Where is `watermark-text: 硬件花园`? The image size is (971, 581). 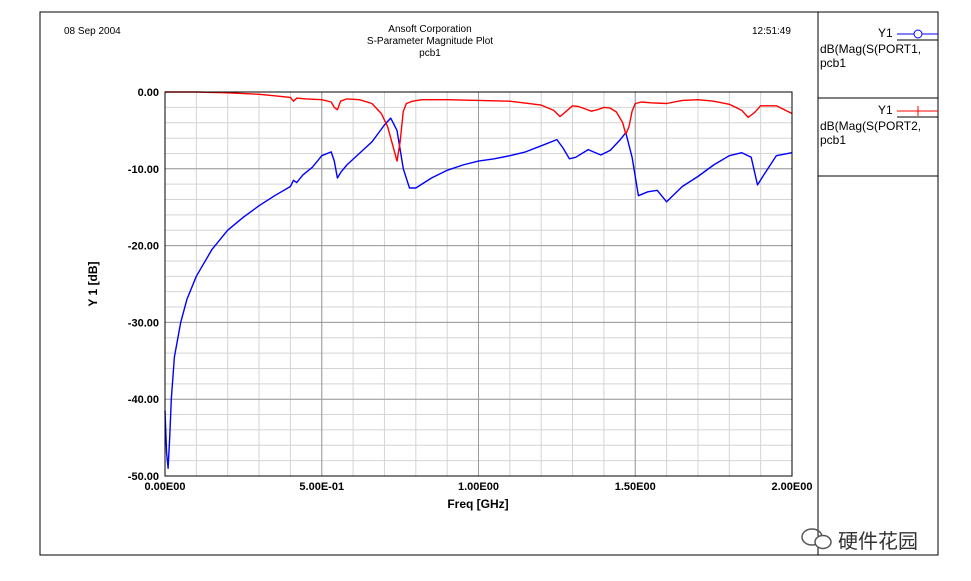 watermark-text: 硬件花园 is located at coordinates (878, 541).